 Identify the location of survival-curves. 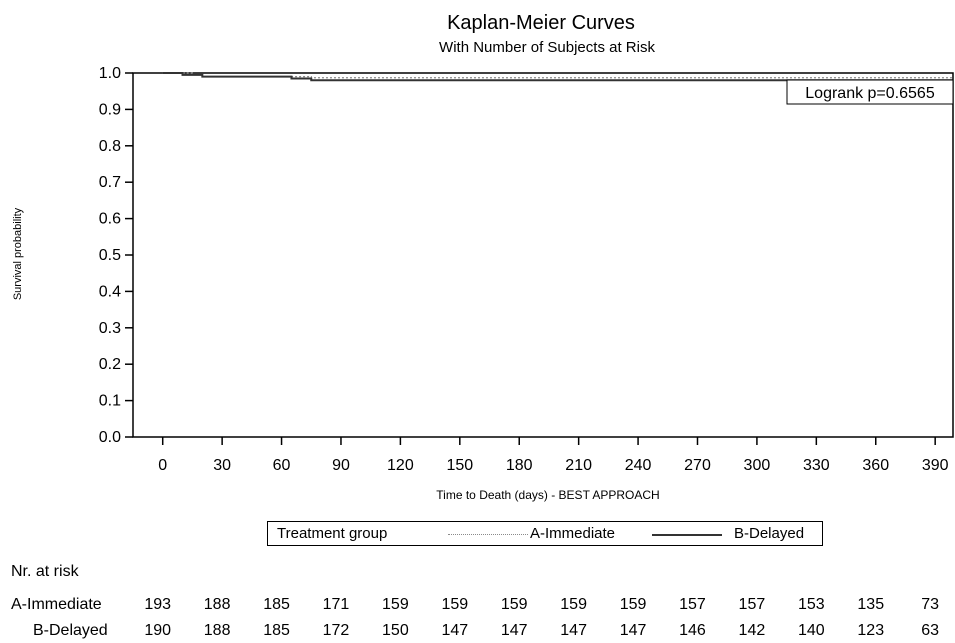
(557, 77).